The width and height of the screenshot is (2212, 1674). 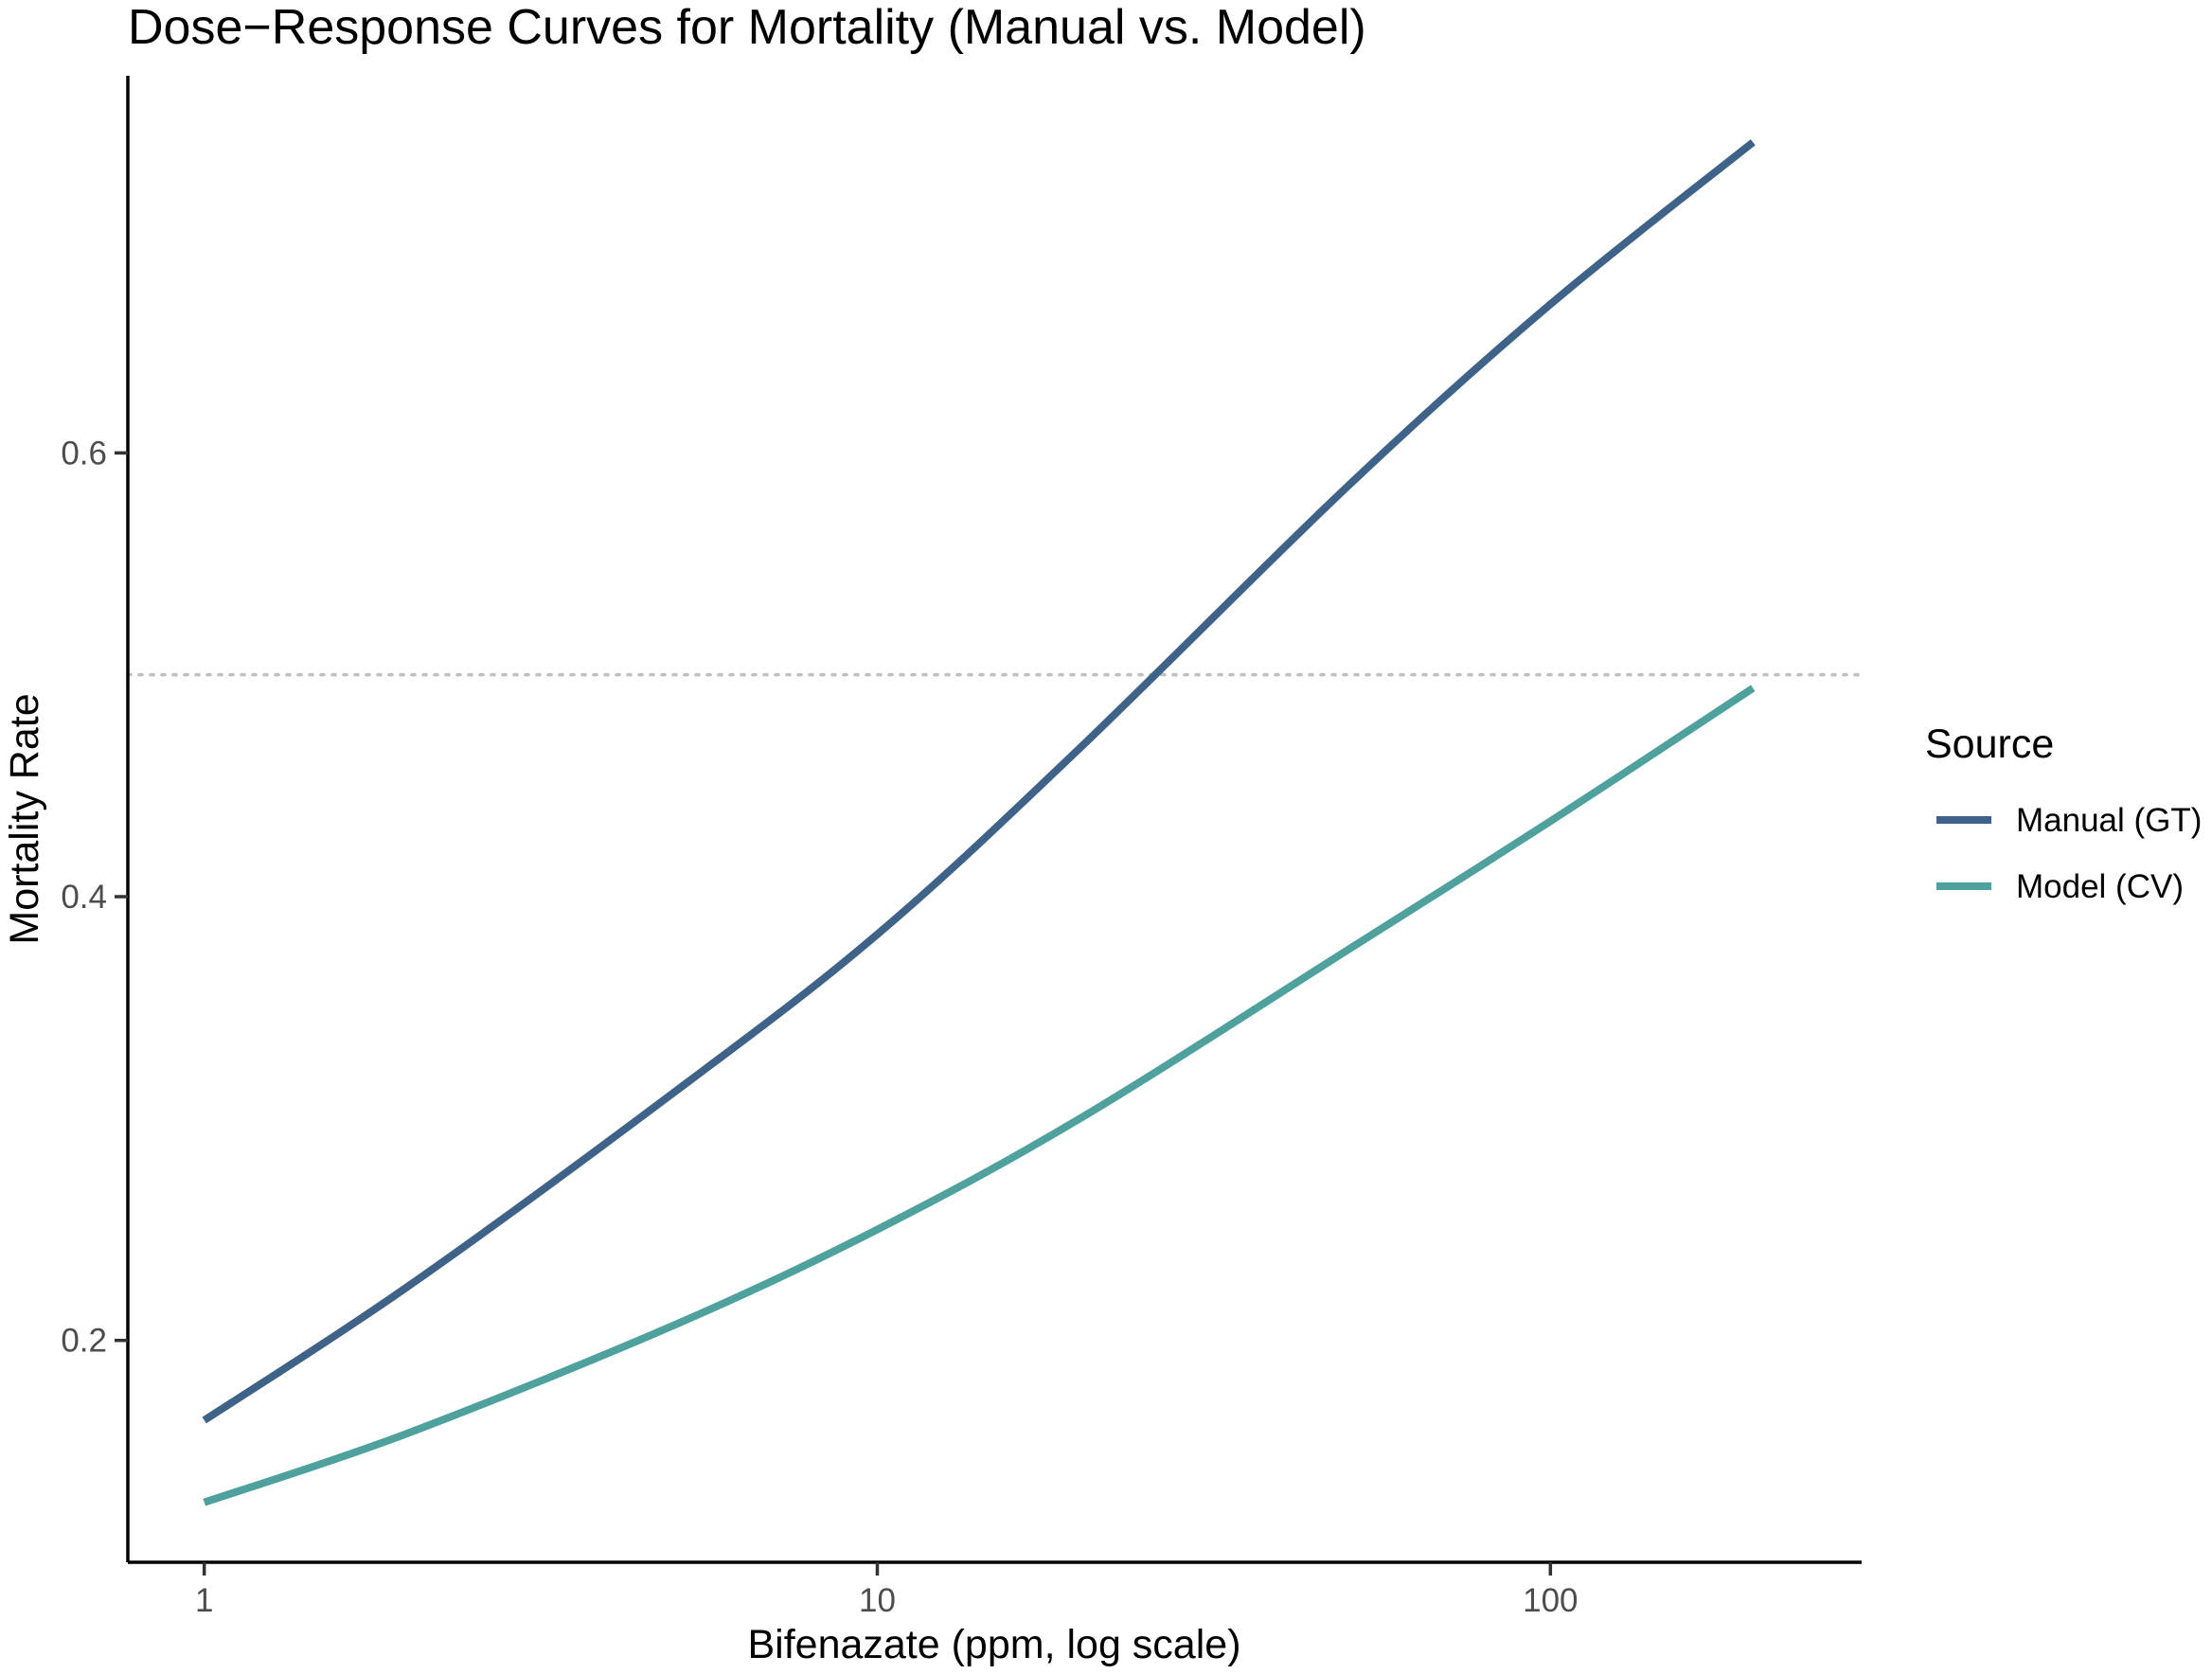 What do you see at coordinates (993, 1644) in the screenshot?
I see `x-axis-title: Bifenazate (ppm, log scale)` at bounding box center [993, 1644].